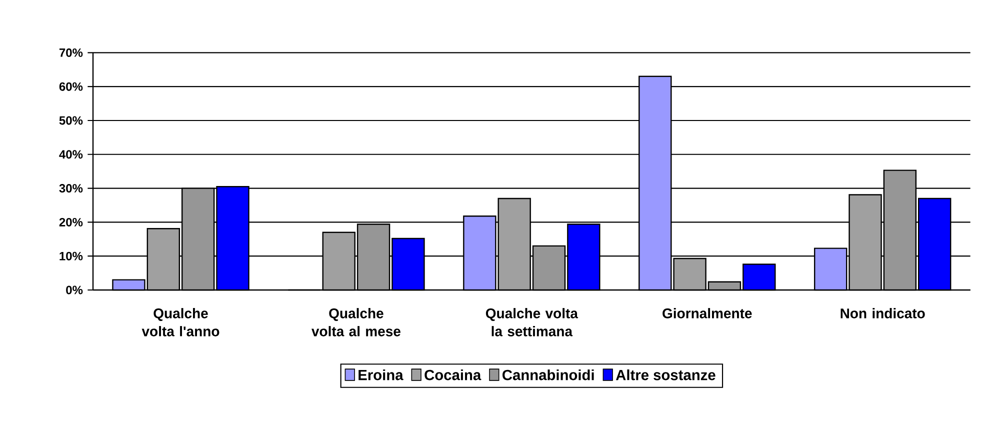  Describe the element at coordinates (453, 374) in the screenshot. I see `legend-label: Cocaina` at that location.